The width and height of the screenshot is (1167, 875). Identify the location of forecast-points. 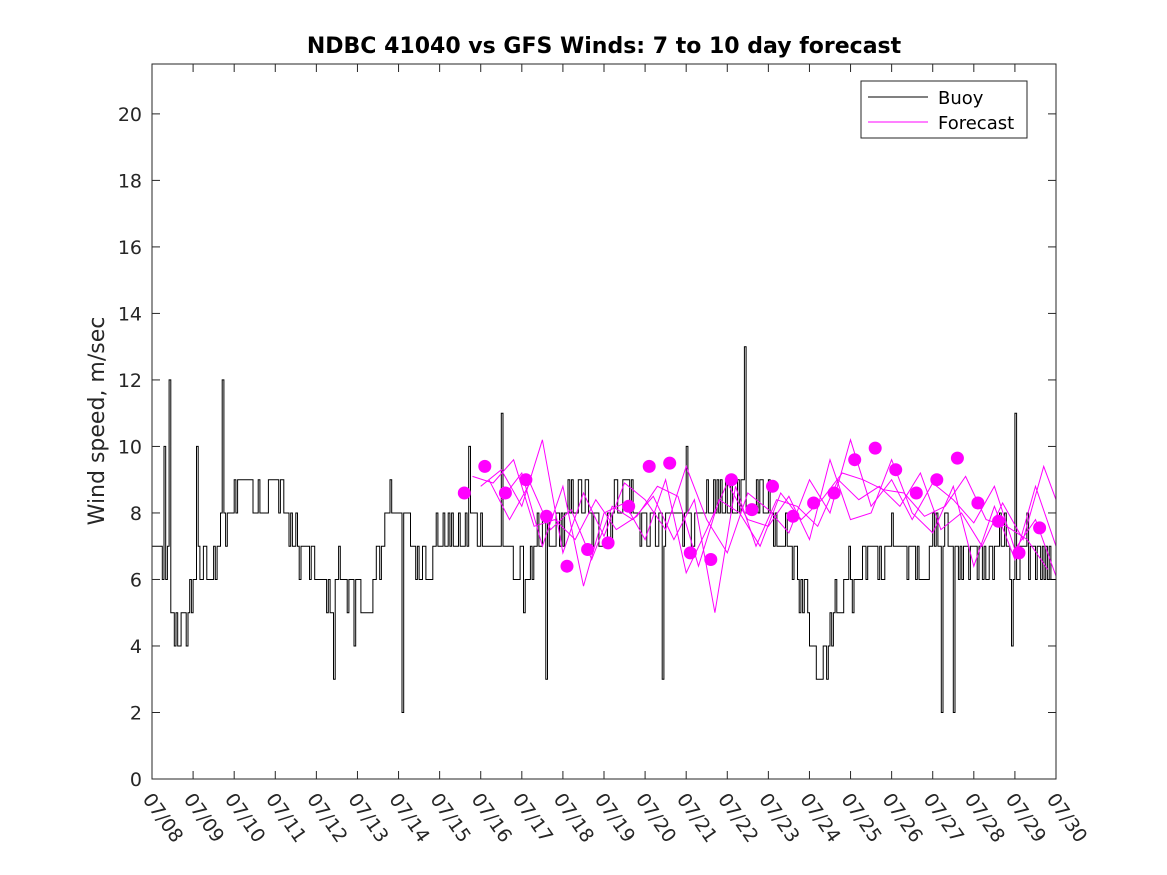
(752, 507).